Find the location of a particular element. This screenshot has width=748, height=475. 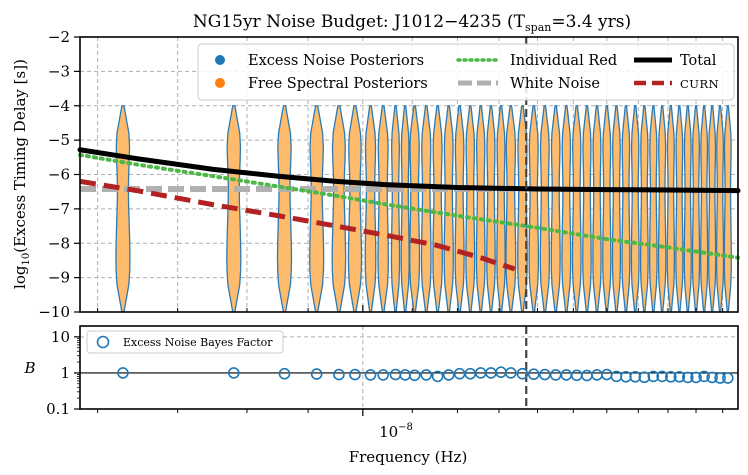

main-ytick-label-2: −4 is located at coordinates (59, 106).